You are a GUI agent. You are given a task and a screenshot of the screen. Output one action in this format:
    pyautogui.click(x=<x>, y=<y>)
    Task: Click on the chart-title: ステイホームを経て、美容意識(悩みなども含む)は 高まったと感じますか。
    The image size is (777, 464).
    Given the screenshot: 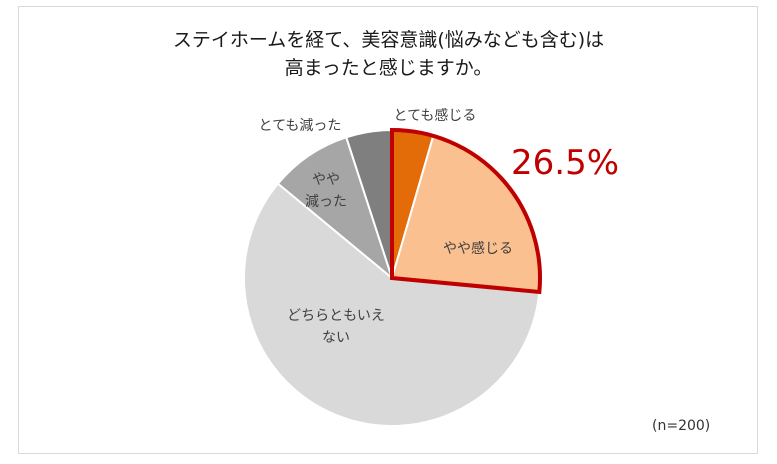 What is the action you would take?
    pyautogui.click(x=388, y=54)
    